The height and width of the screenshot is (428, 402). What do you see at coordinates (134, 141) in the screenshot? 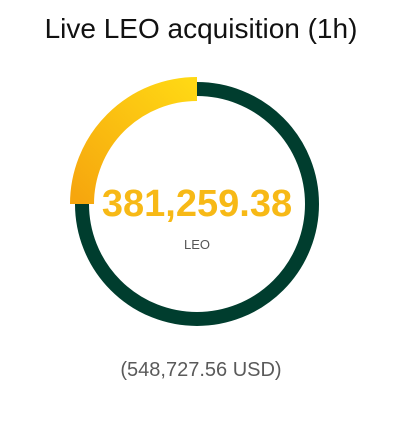
I see `gauge-progress-arc` at bounding box center [134, 141].